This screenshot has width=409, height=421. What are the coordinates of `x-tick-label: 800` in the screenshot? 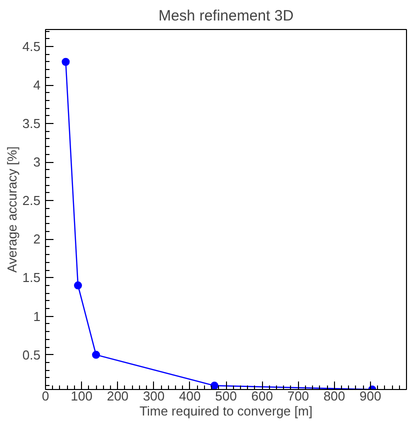 It's located at (334, 396).